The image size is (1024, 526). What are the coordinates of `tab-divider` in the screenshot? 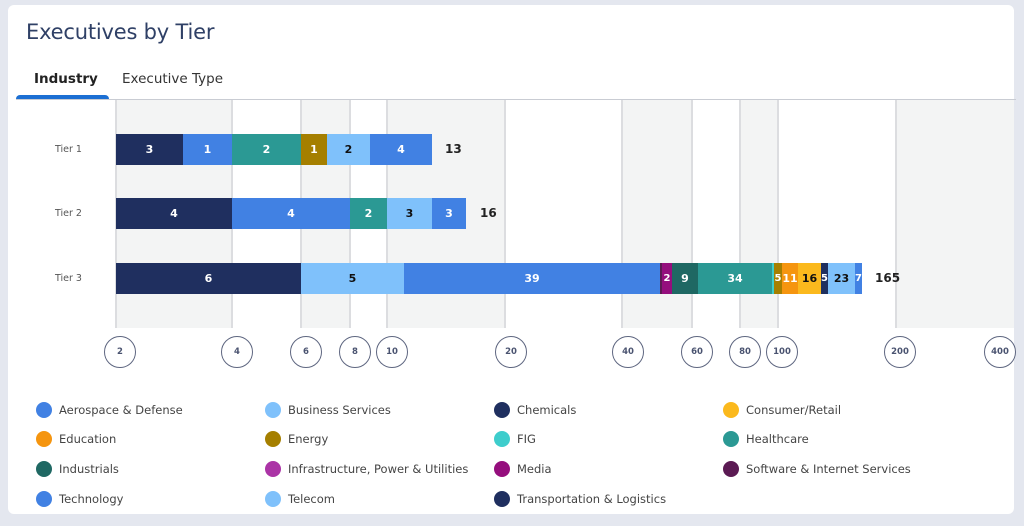 It's located at (516, 99).